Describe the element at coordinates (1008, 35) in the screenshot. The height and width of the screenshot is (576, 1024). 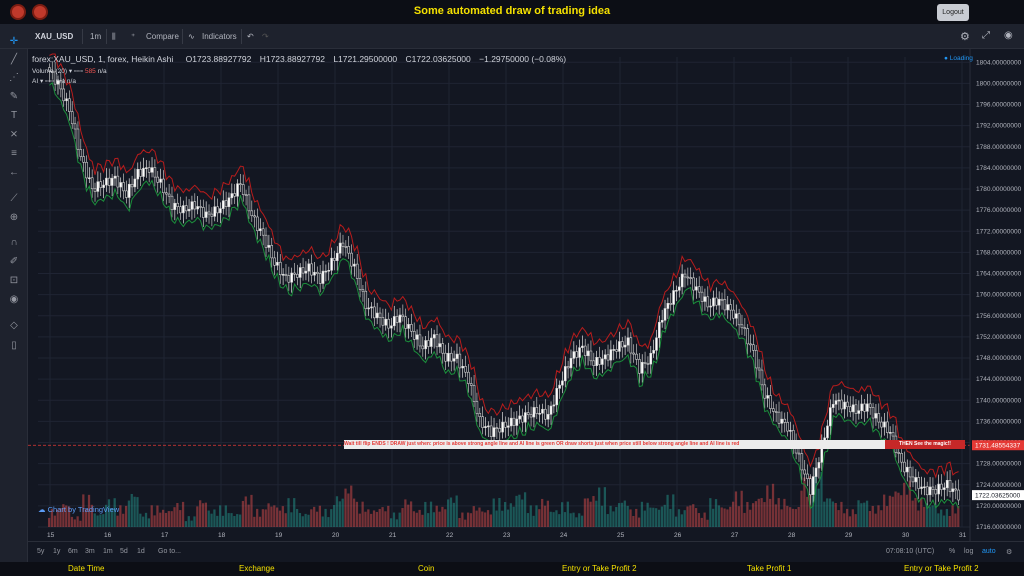
I see `camera-icon: ◉` at that location.